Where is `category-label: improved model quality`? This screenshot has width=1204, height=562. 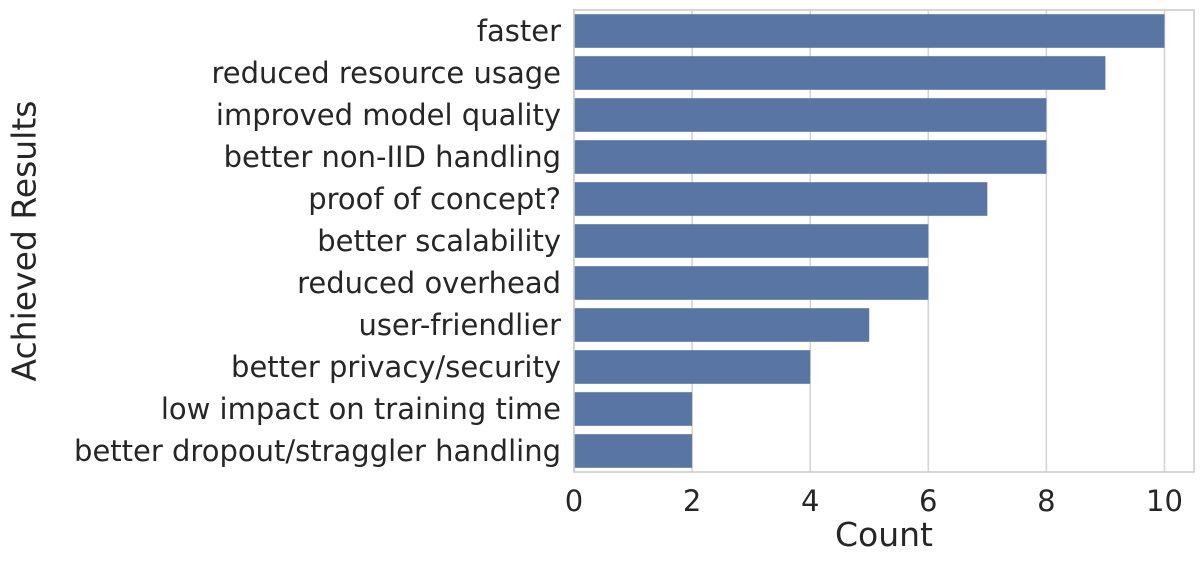 category-label: improved model quality is located at coordinates (388, 115).